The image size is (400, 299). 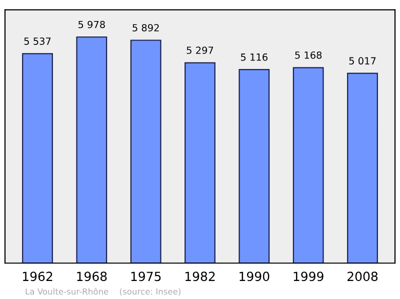 I want to click on x-tick-label: 1999, so click(x=309, y=277).